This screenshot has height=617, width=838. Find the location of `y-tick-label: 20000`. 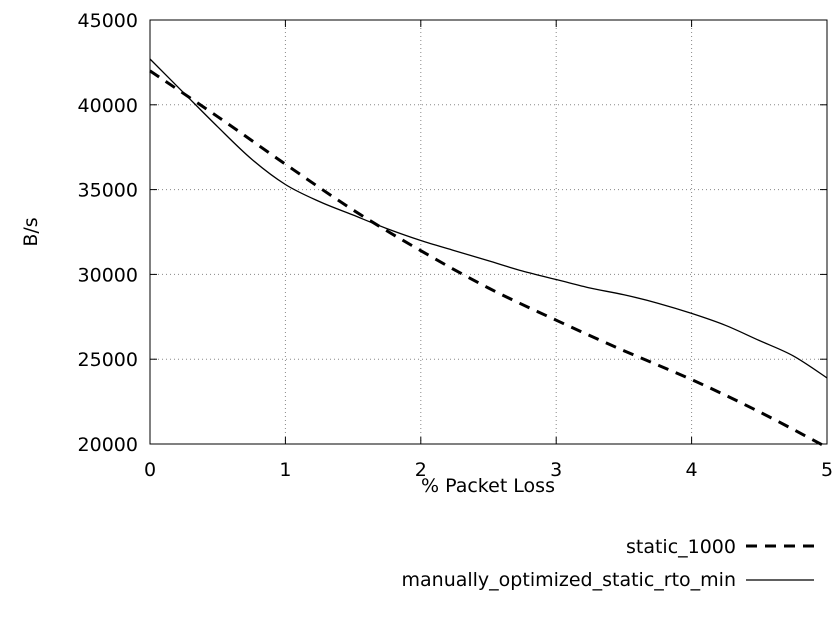

y-tick-label: 20000 is located at coordinates (108, 445).